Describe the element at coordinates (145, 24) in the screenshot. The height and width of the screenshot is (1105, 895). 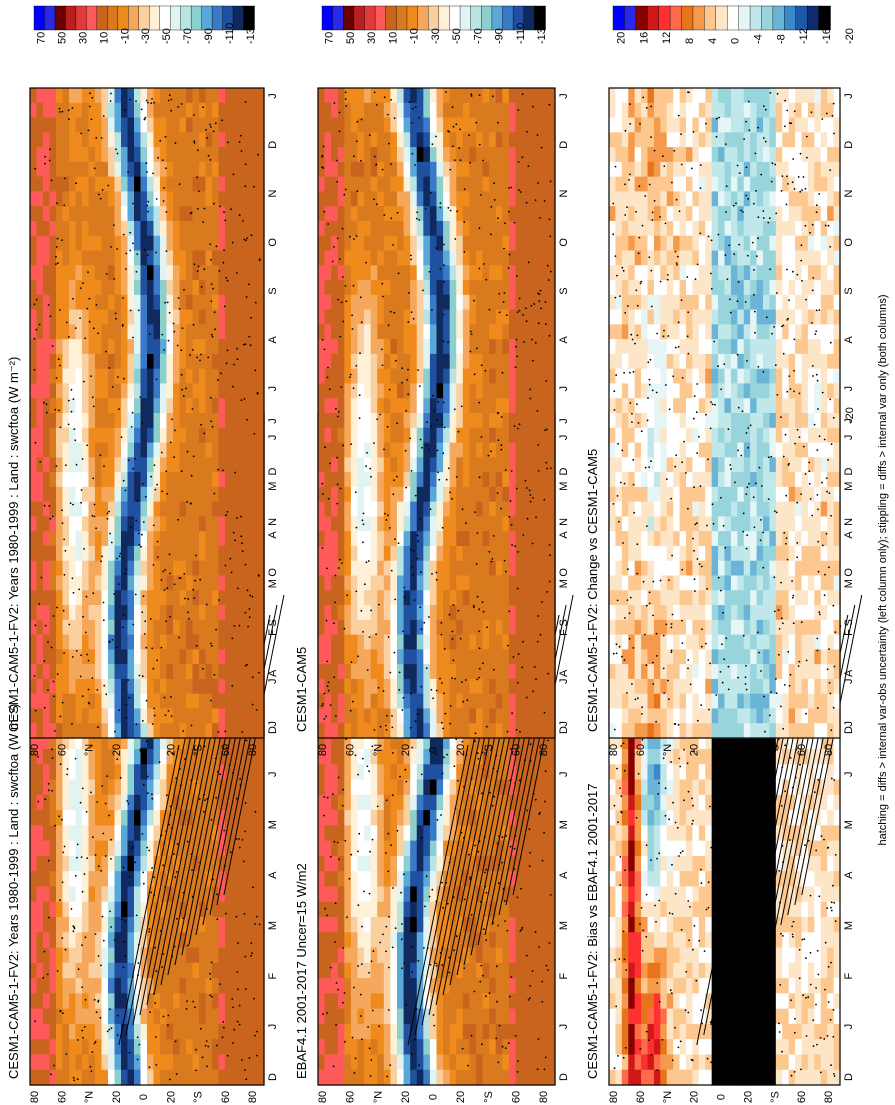
I see `colorbar: 70 50 30 10 -10 -30 -50 -70 -90 -110 -130` at that location.